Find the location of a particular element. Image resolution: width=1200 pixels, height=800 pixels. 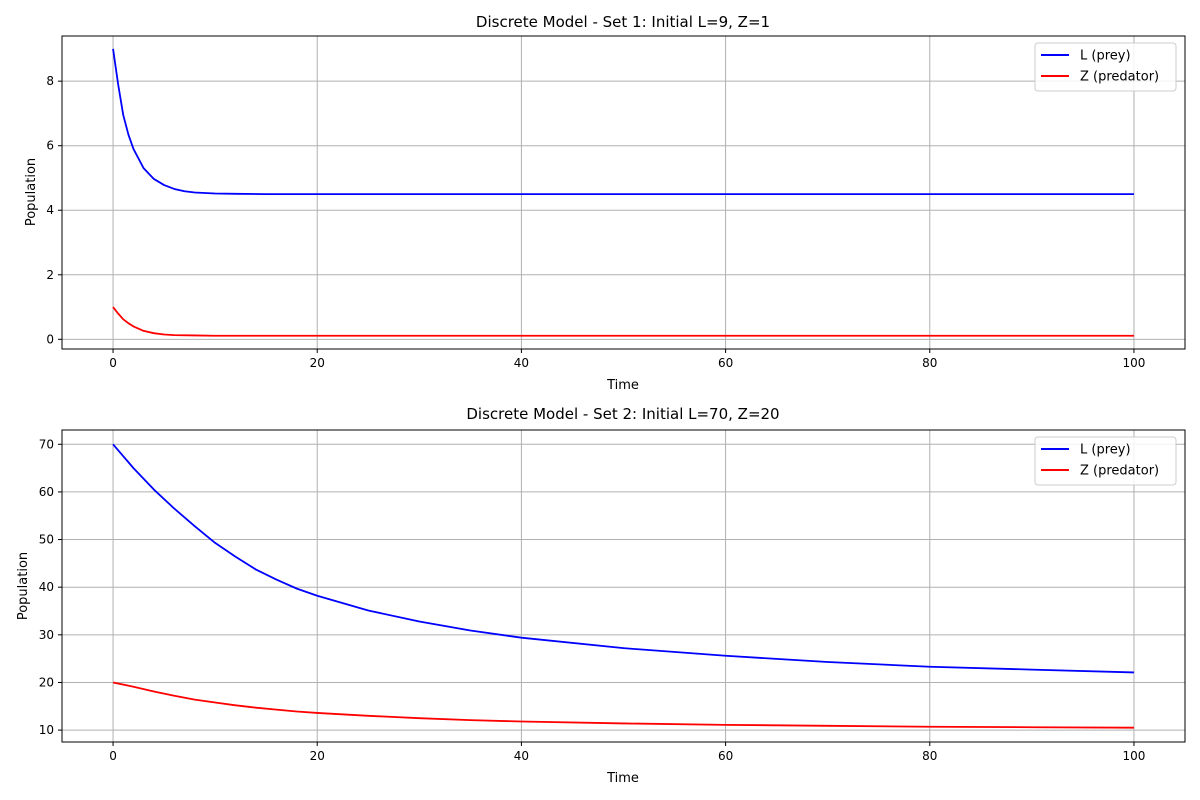

y-tick-label: 60 is located at coordinates (46, 492).